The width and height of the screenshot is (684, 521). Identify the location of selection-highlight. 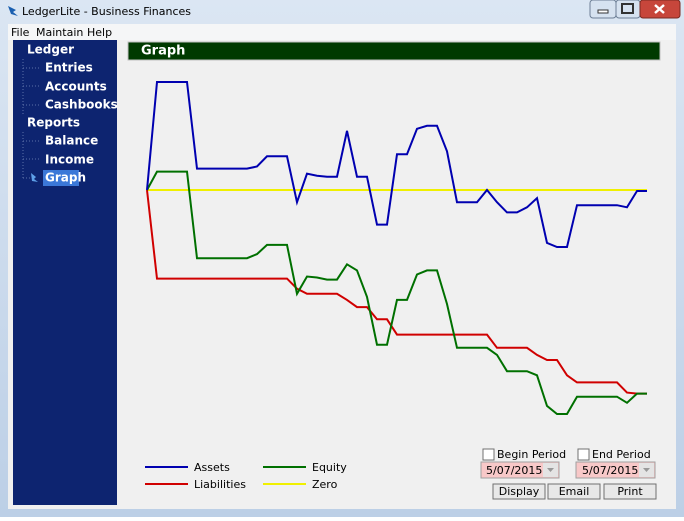
(61, 178).